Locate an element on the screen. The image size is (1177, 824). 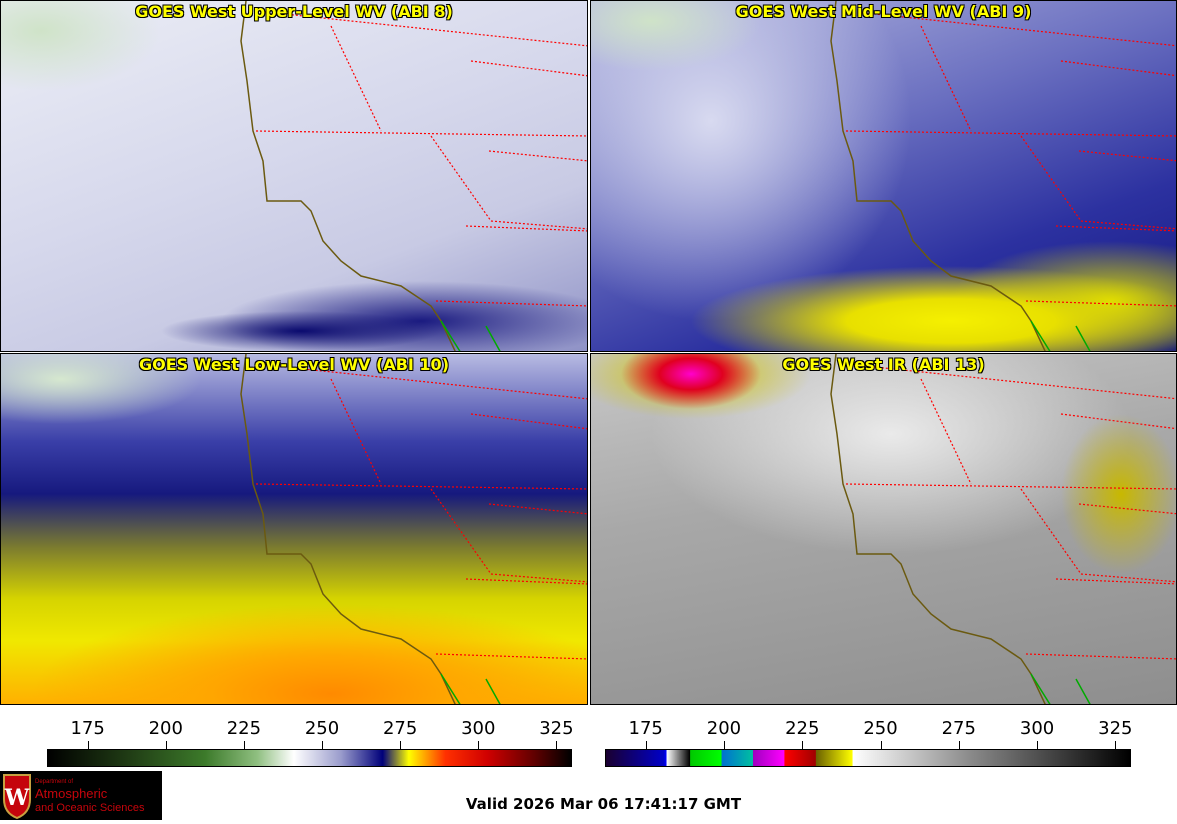
valid-time: Valid 2026 Mar 06 17:41:17 GMT is located at coordinates (603, 804).